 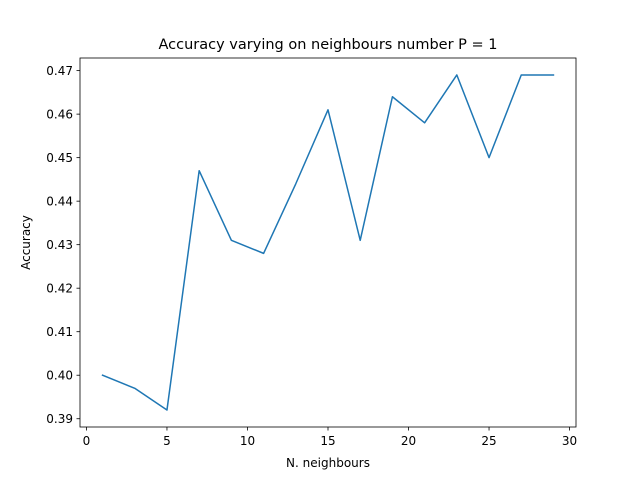 I want to click on y-tick-label: 0.45, so click(x=59, y=158).